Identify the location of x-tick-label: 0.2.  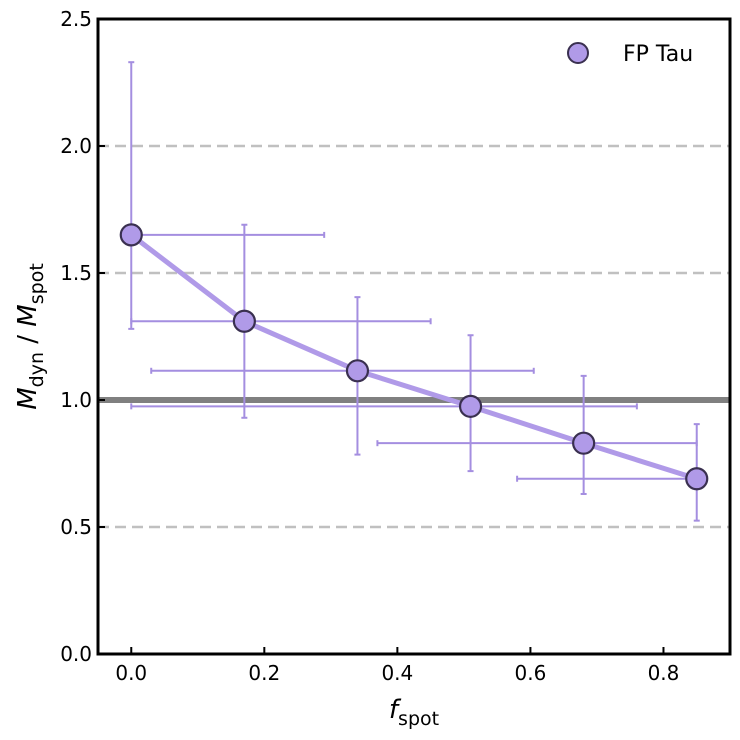
(264, 673).